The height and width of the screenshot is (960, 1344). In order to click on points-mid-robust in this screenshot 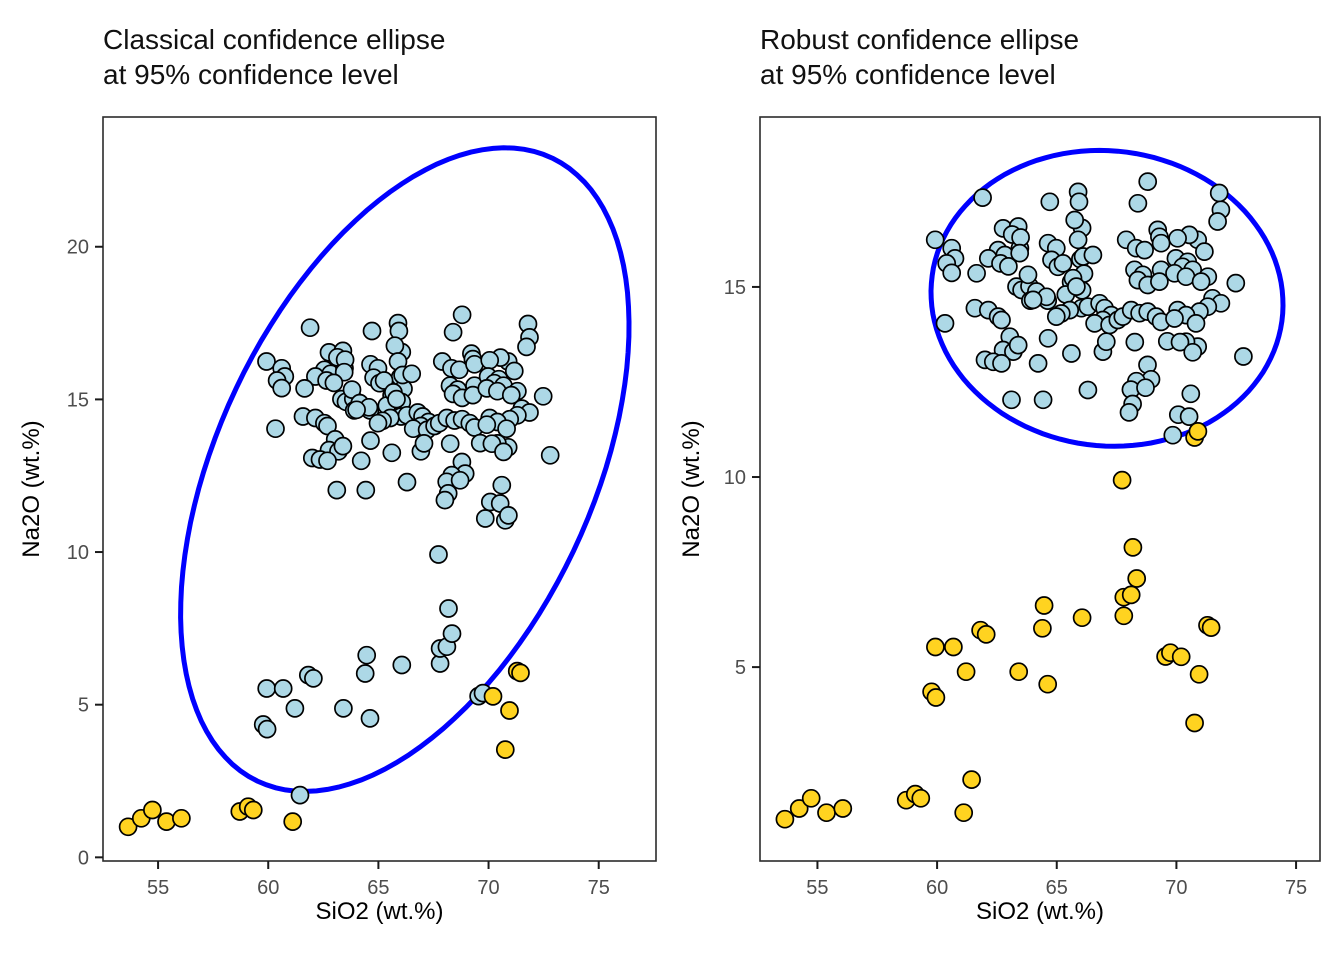, I will do `click(1065, 605)`.